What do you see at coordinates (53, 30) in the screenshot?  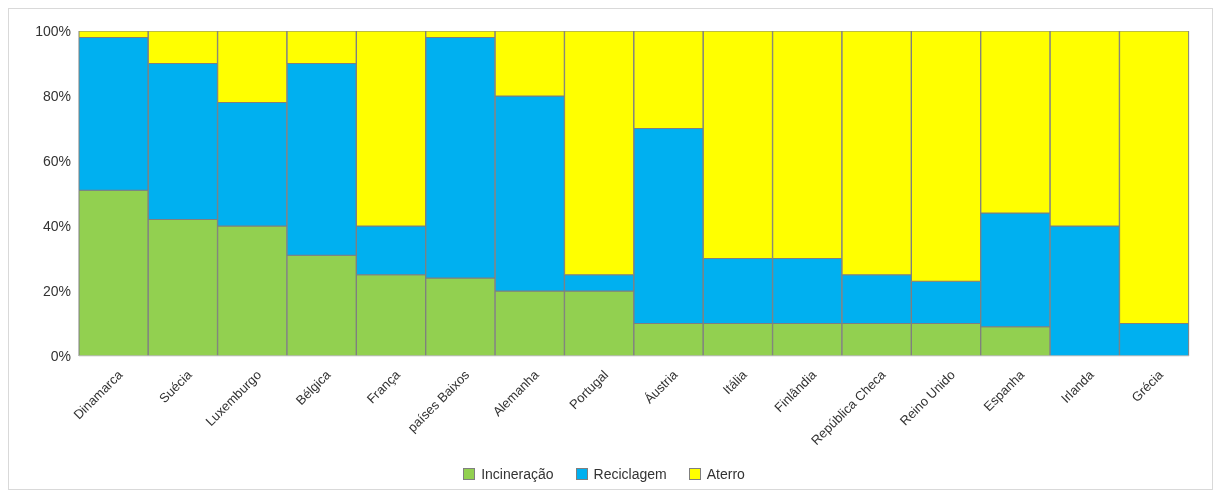 I see `y-tick-label: 100%` at bounding box center [53, 30].